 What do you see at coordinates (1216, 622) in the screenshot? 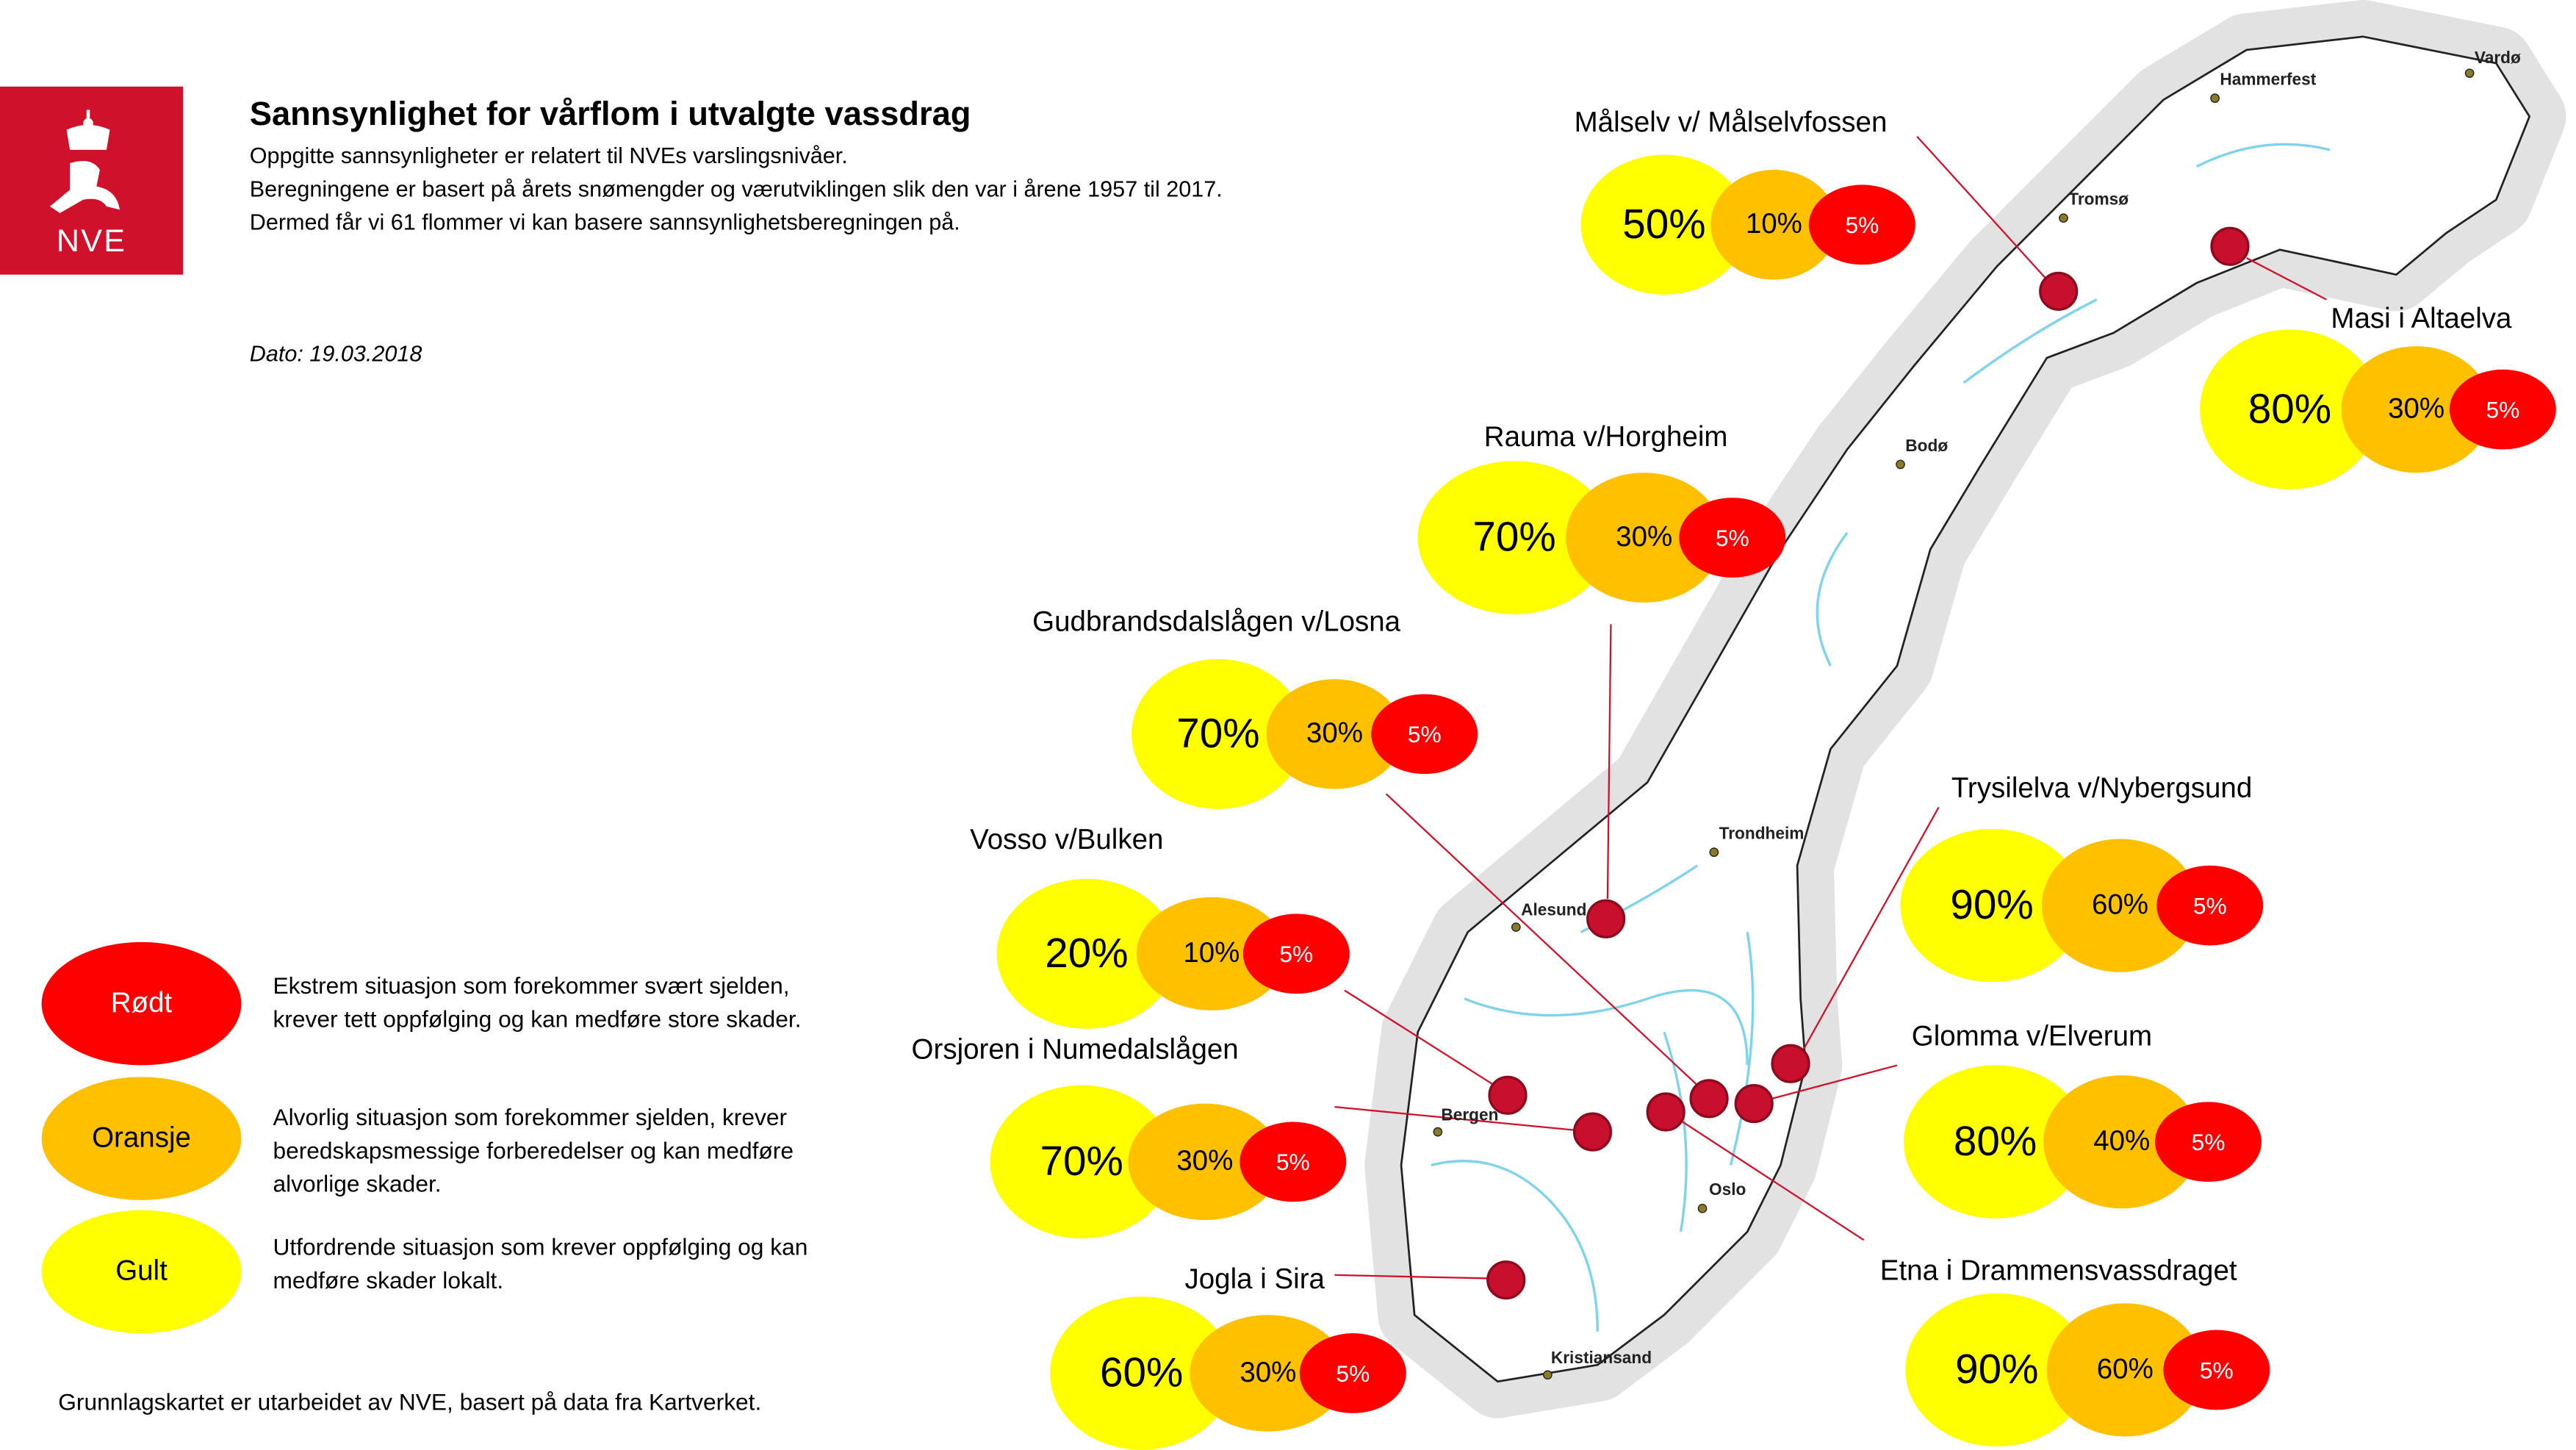
I see `station-label: Gudbrandsdalslågen v/Losna` at bounding box center [1216, 622].